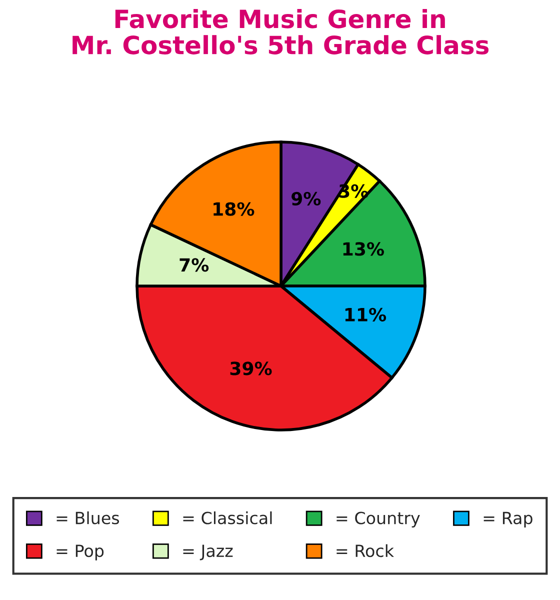 The height and width of the screenshot is (600, 560). Describe the element at coordinates (80, 552) in the screenshot. I see `legend-label: = Pop` at that location.